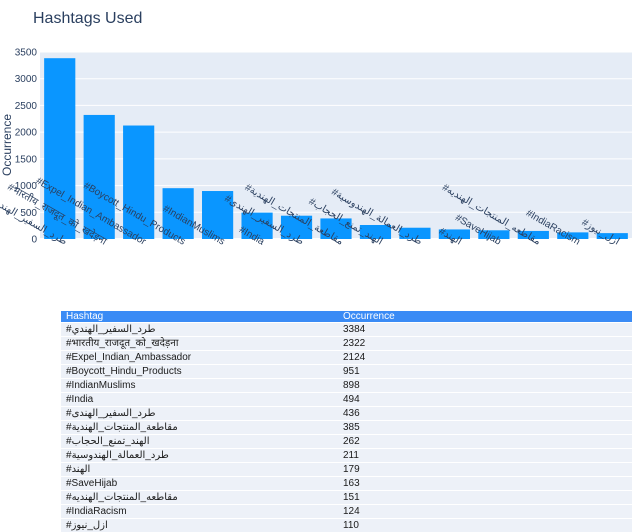 This screenshot has width=640, height=532. I want to click on cell-hashtag: #ازل_نيوز, so click(199, 525).